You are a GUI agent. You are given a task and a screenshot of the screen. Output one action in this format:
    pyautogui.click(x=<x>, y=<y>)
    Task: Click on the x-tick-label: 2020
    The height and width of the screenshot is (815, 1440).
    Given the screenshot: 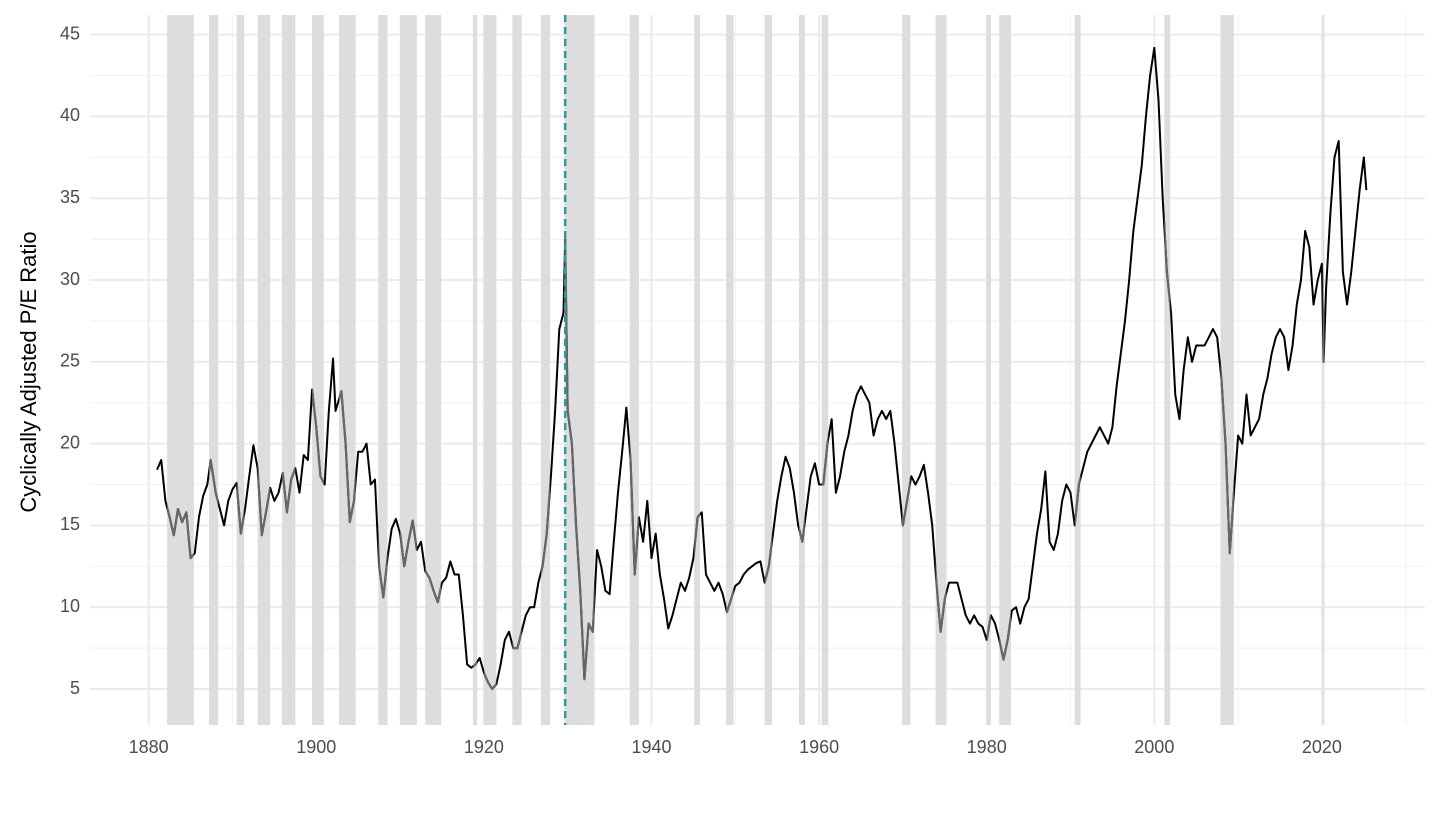 What is the action you would take?
    pyautogui.click(x=1322, y=747)
    